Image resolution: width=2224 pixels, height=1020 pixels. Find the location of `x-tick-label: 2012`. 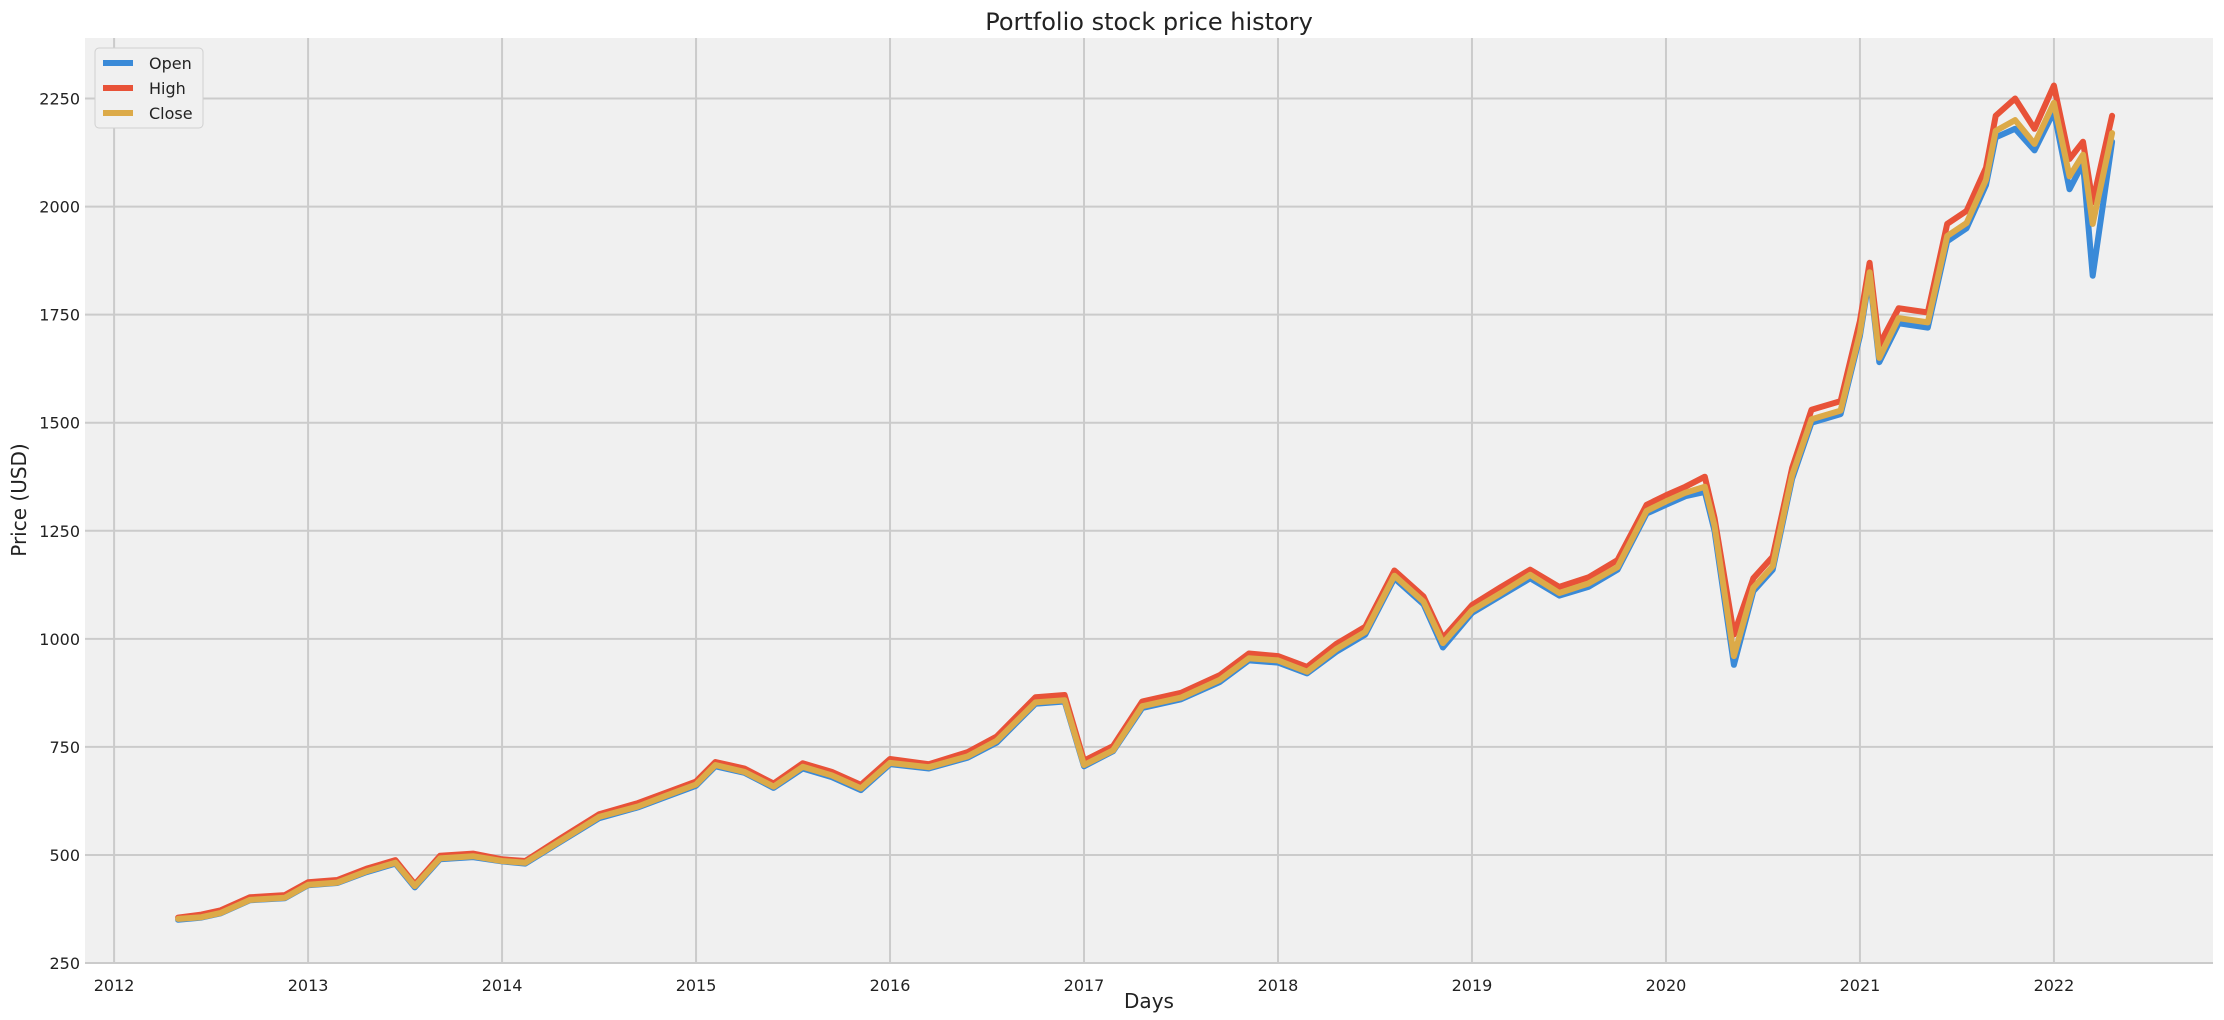

x-tick-label: 2012 is located at coordinates (114, 985).